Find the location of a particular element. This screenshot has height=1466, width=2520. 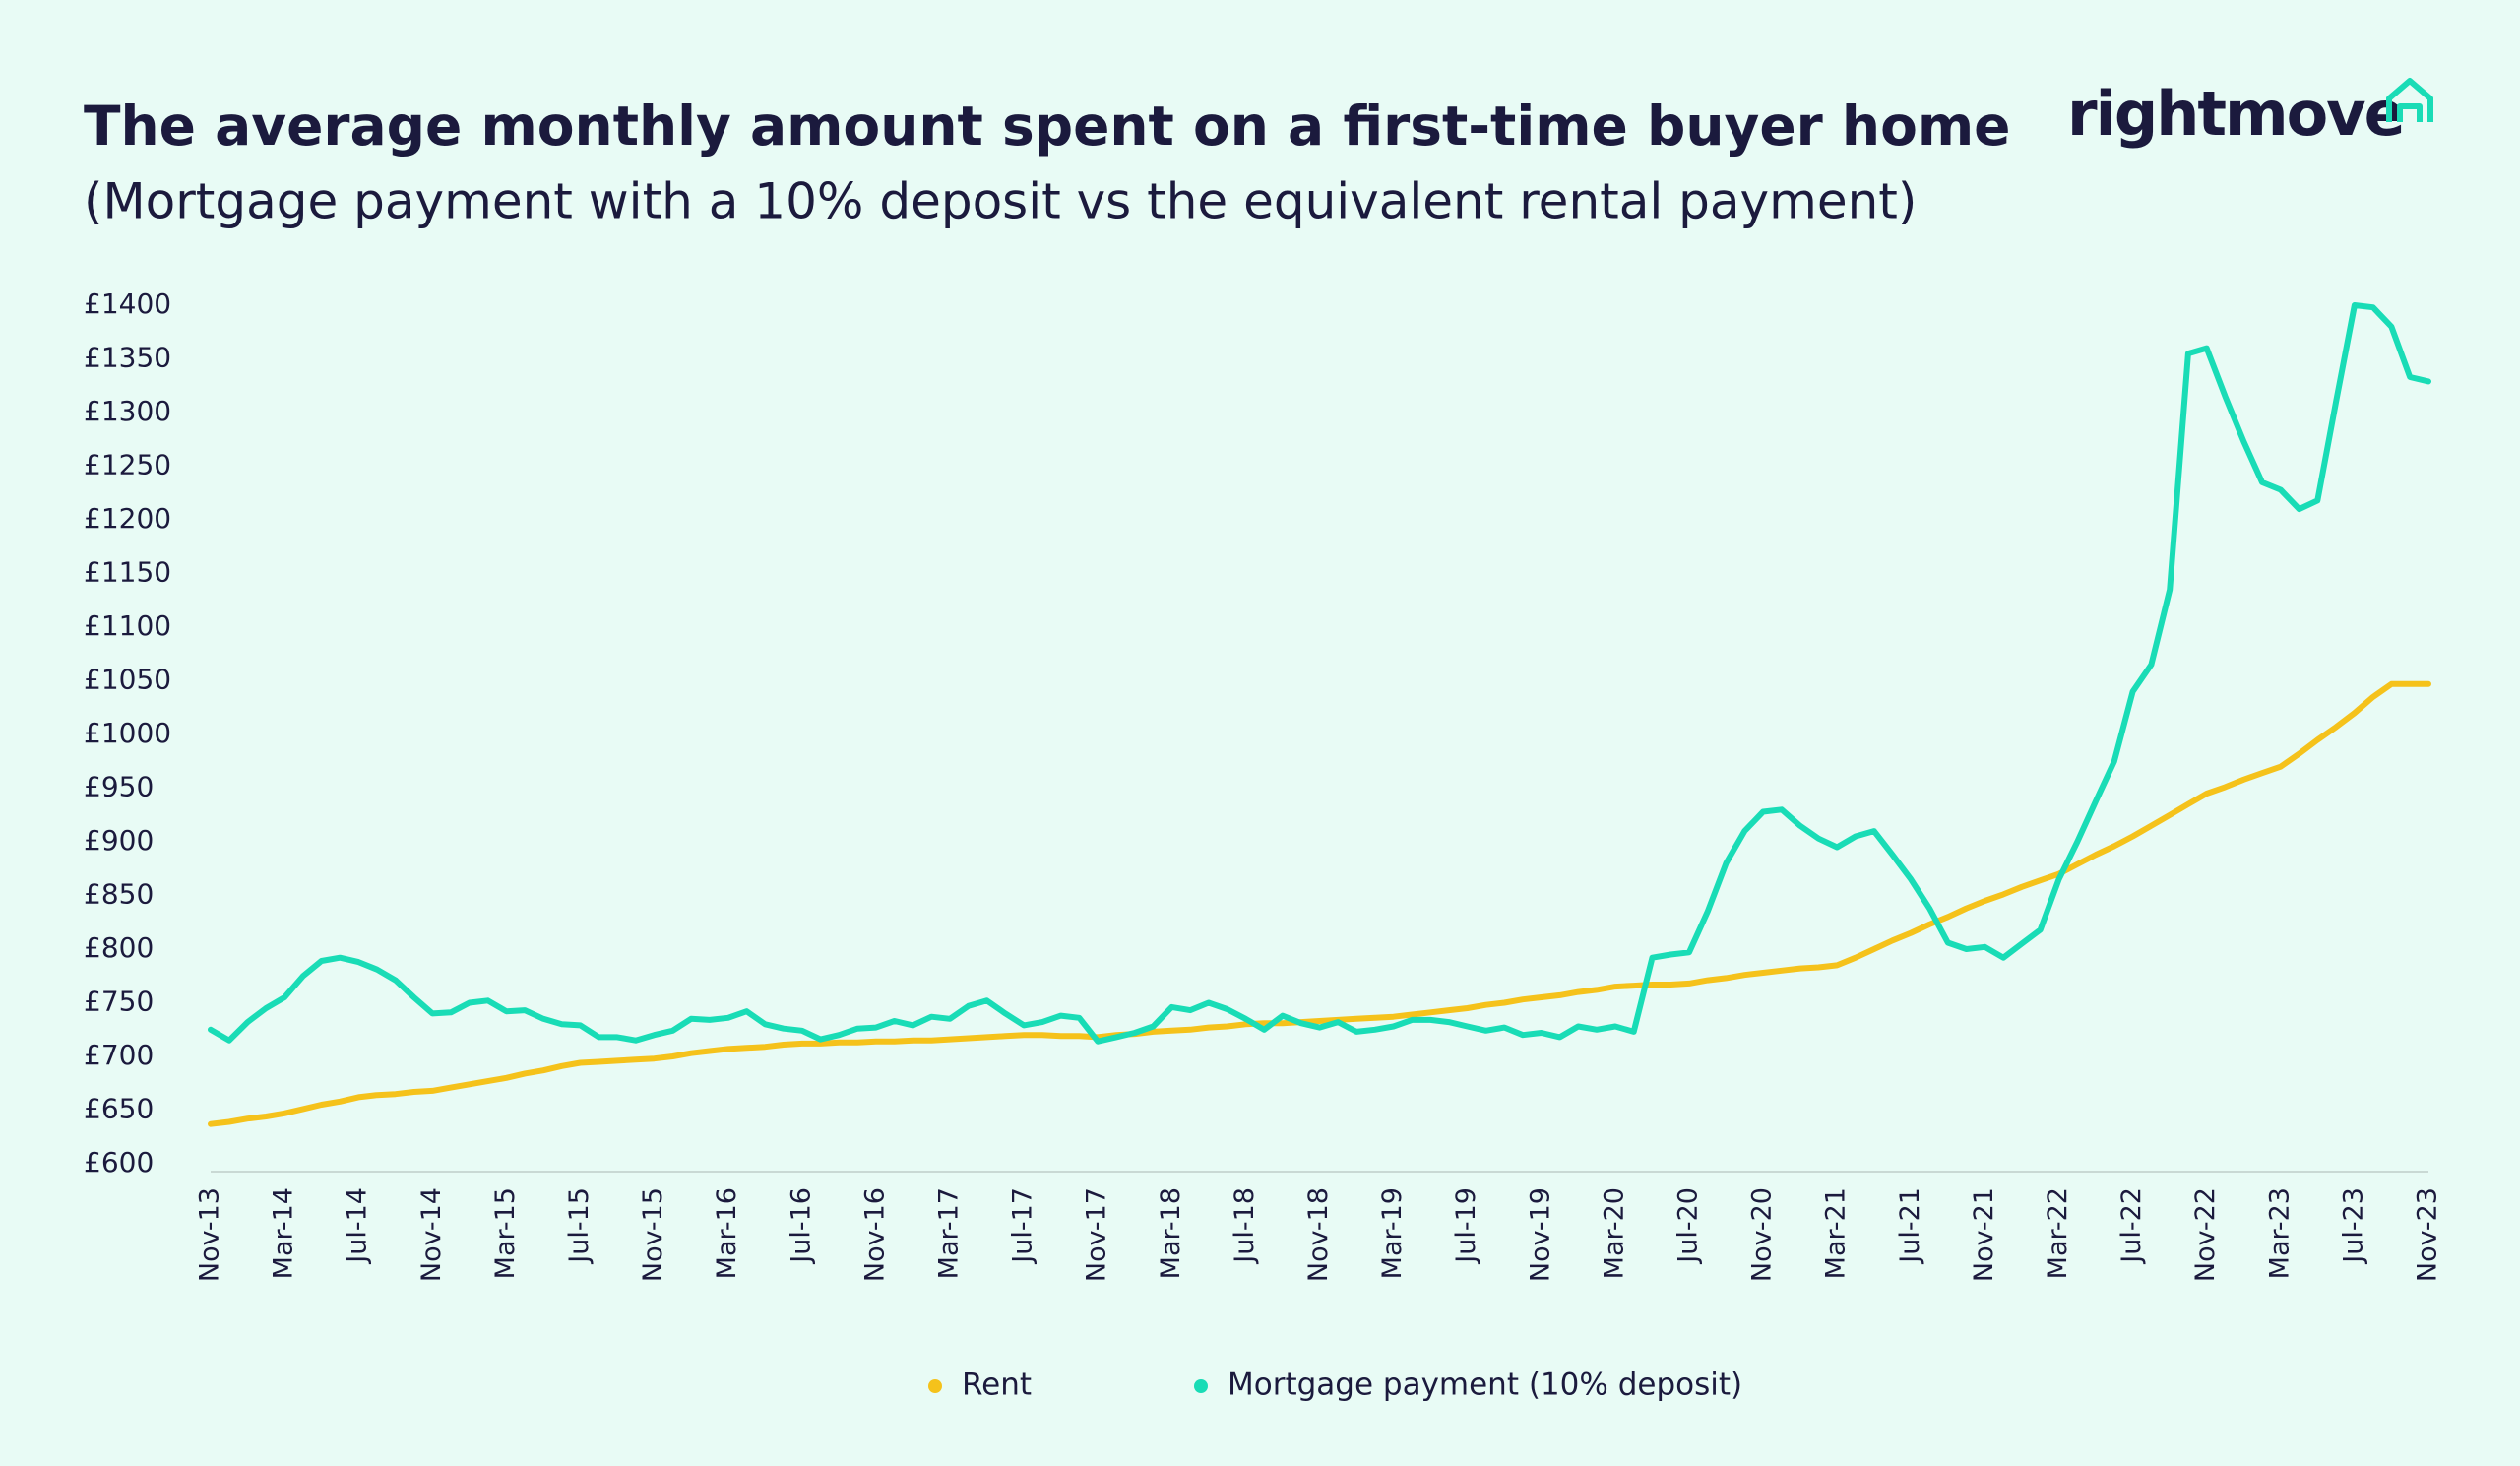

x-tick-label: Nov-15 is located at coordinates (653, 1234).